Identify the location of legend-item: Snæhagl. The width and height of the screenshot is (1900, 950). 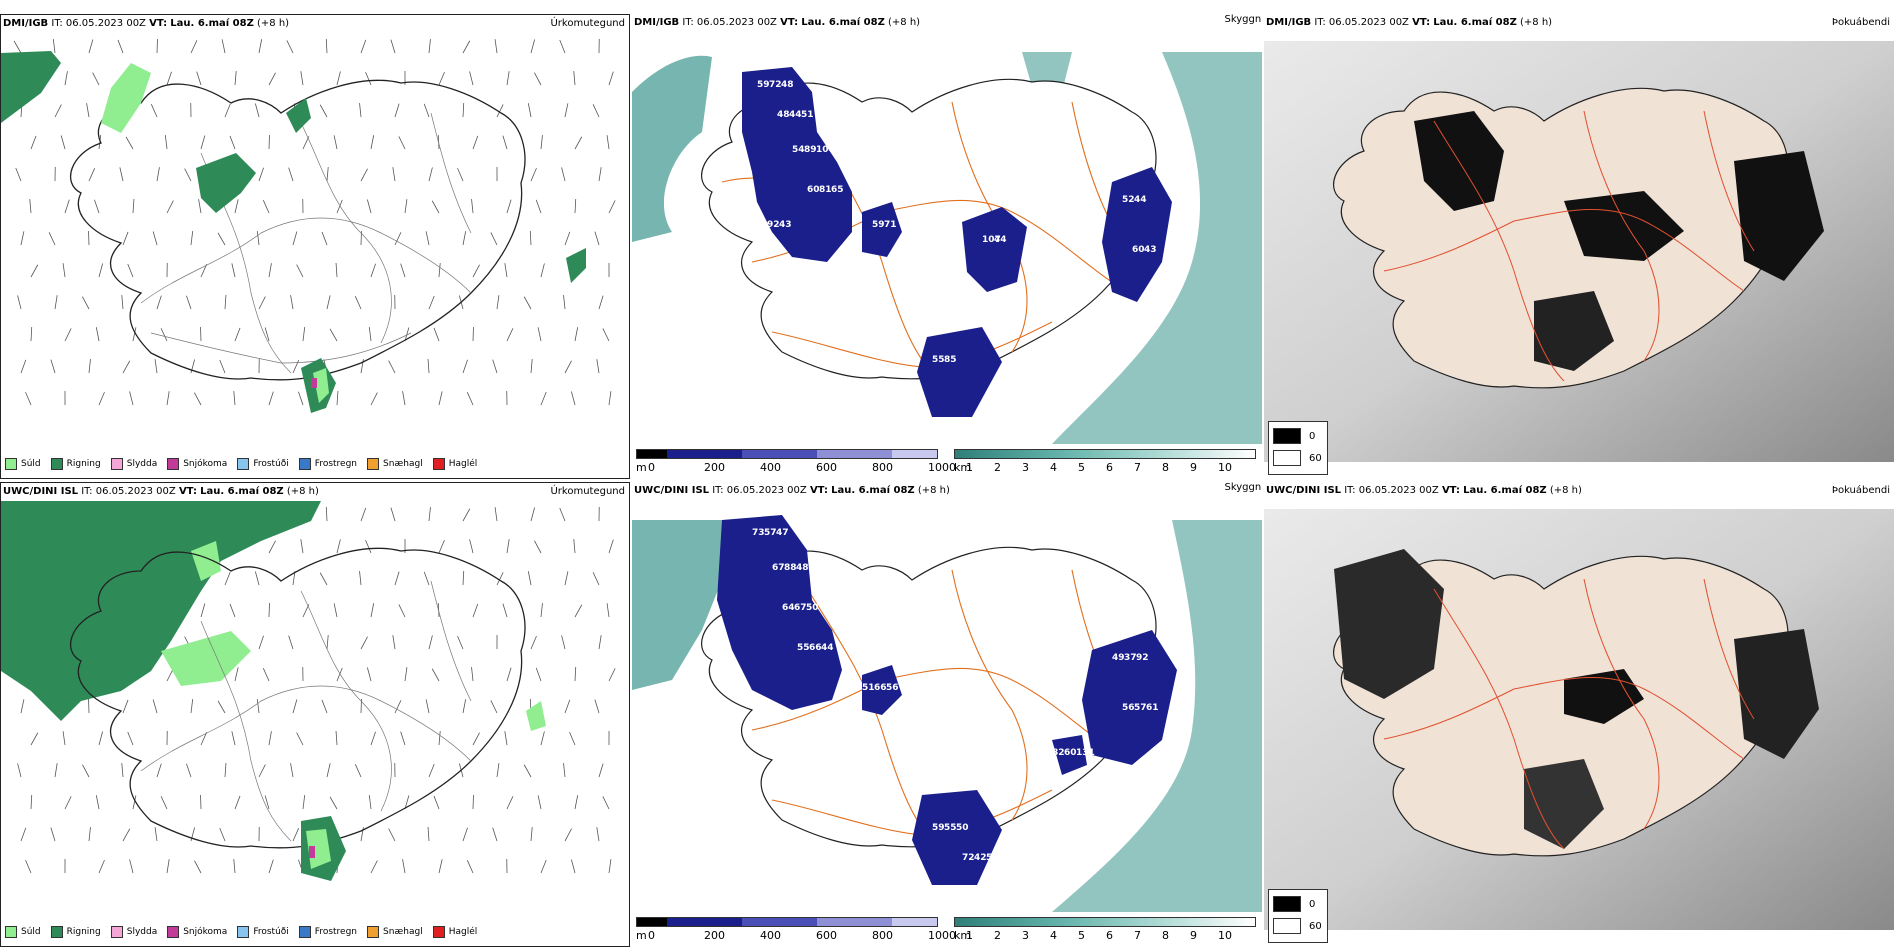
(395, 464).